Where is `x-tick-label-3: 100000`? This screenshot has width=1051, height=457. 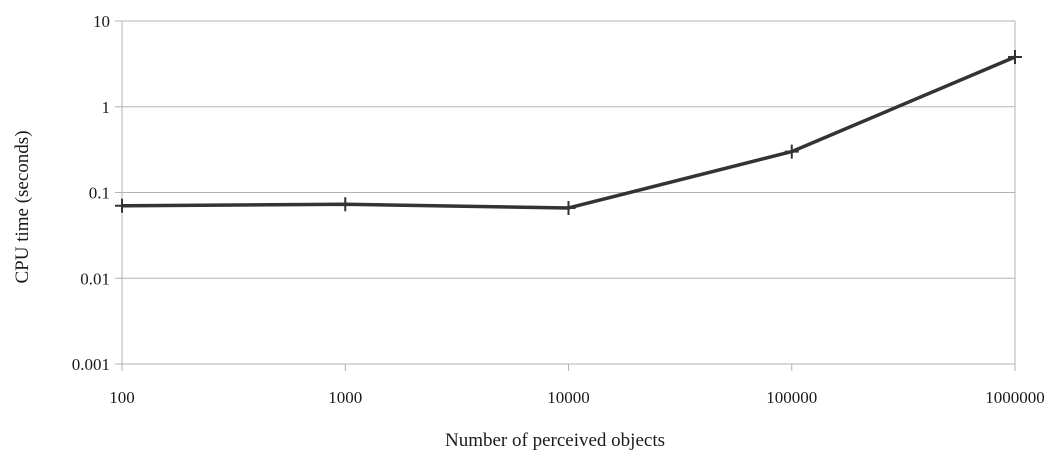
x-tick-label-3: 100000 is located at coordinates (791, 397).